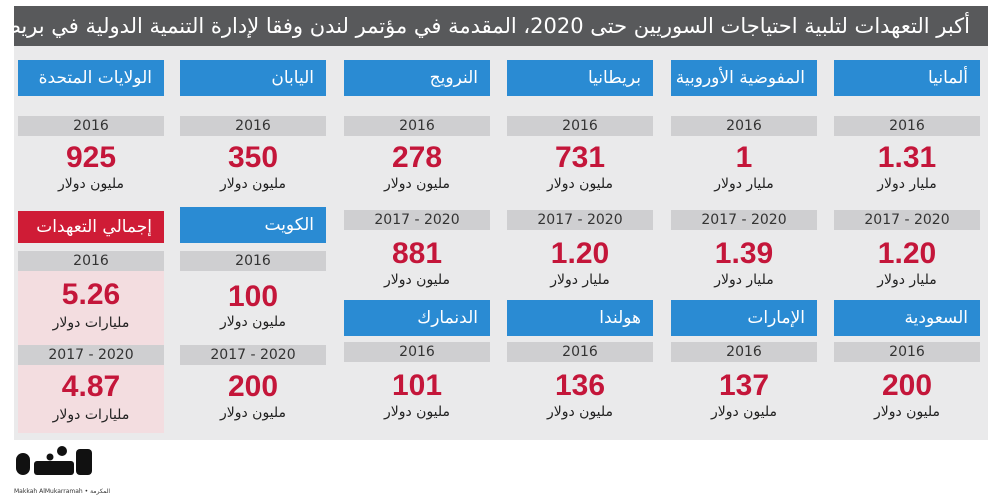 Image resolution: width=1000 pixels, height=501 pixels. I want to click on card-uk-title: بريطانيا, so click(580, 78).